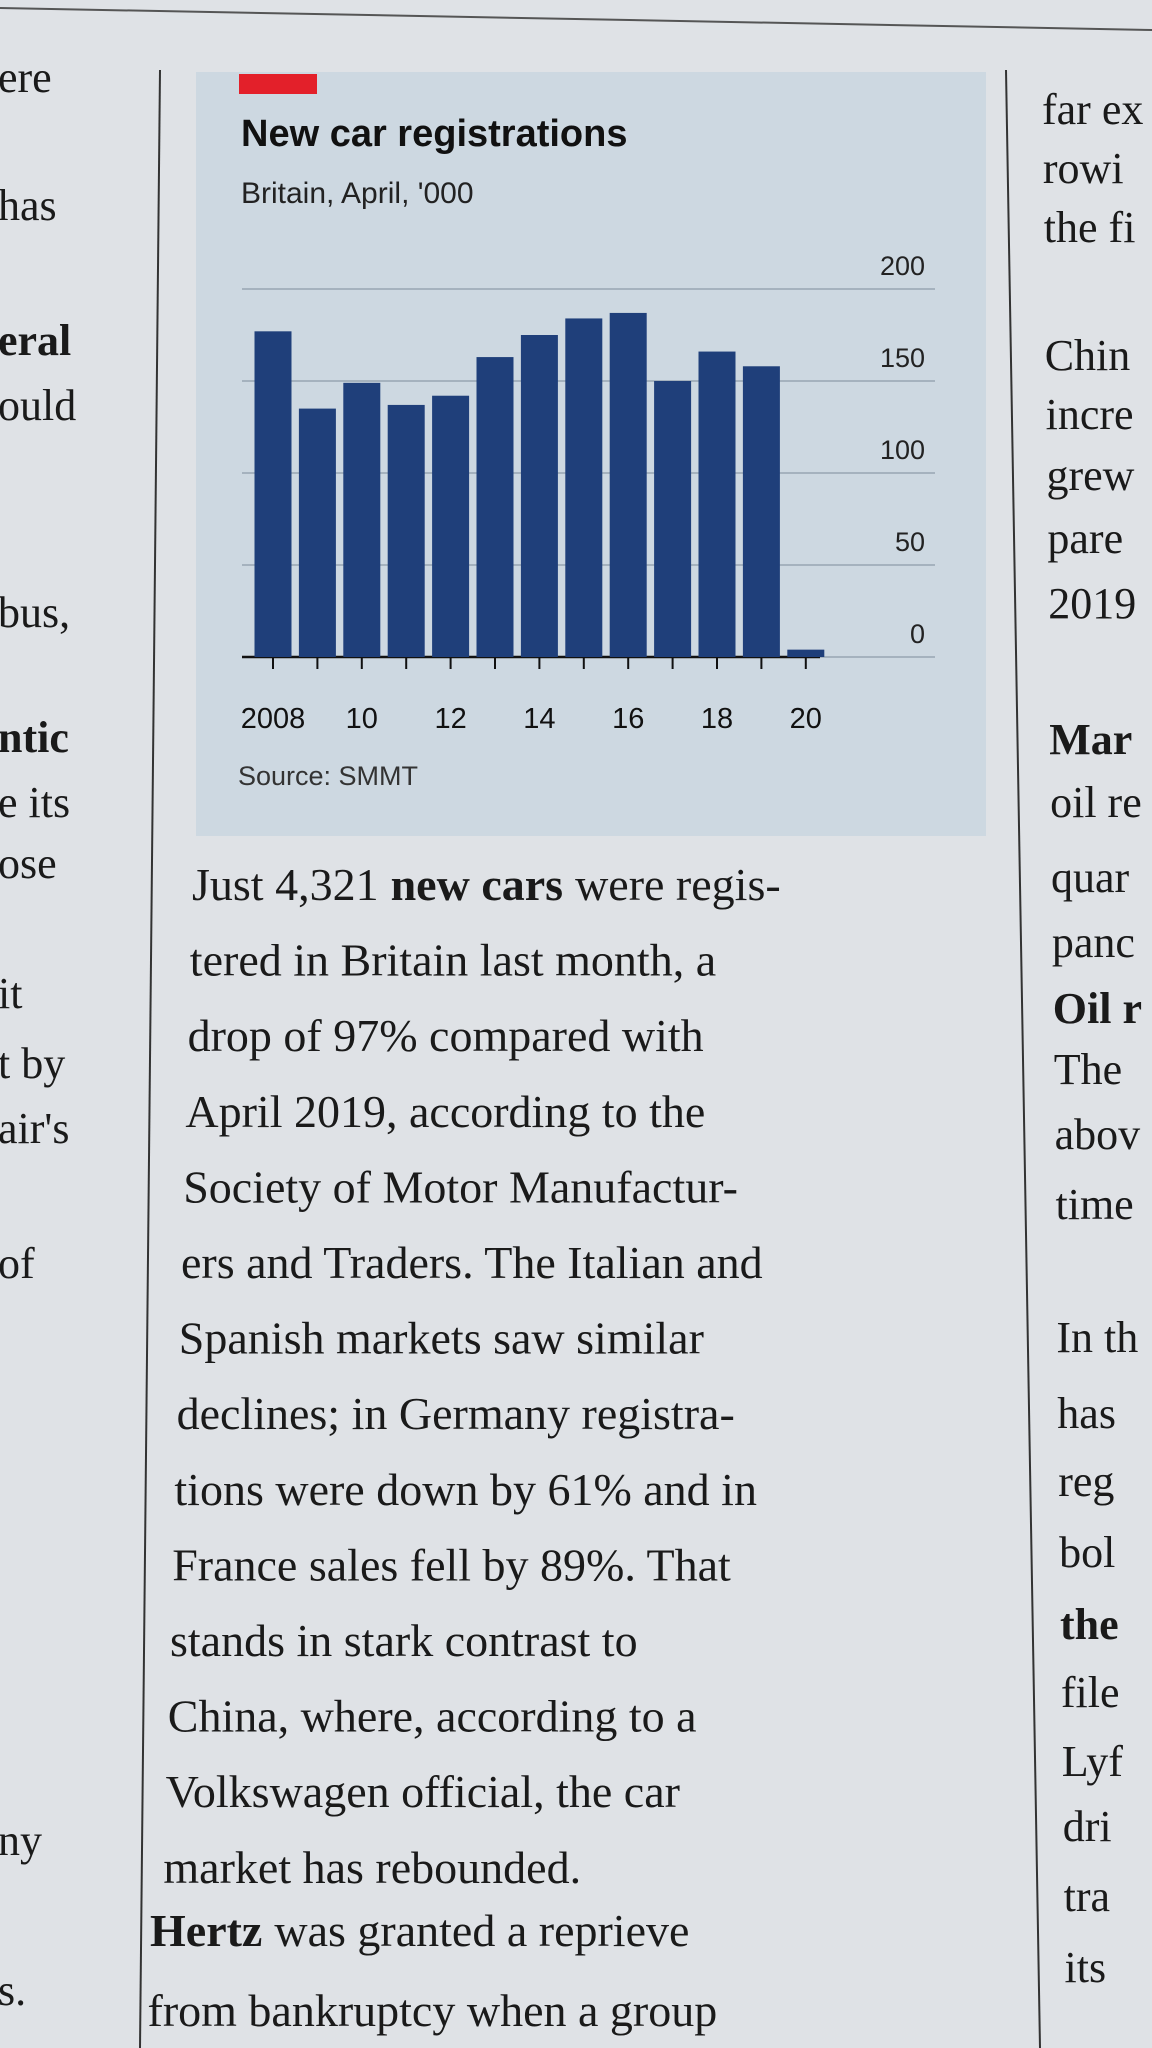 This screenshot has width=1152, height=2048. Describe the element at coordinates (446, 1035) in the screenshot. I see `story-line: drop of 97% compared with` at that location.